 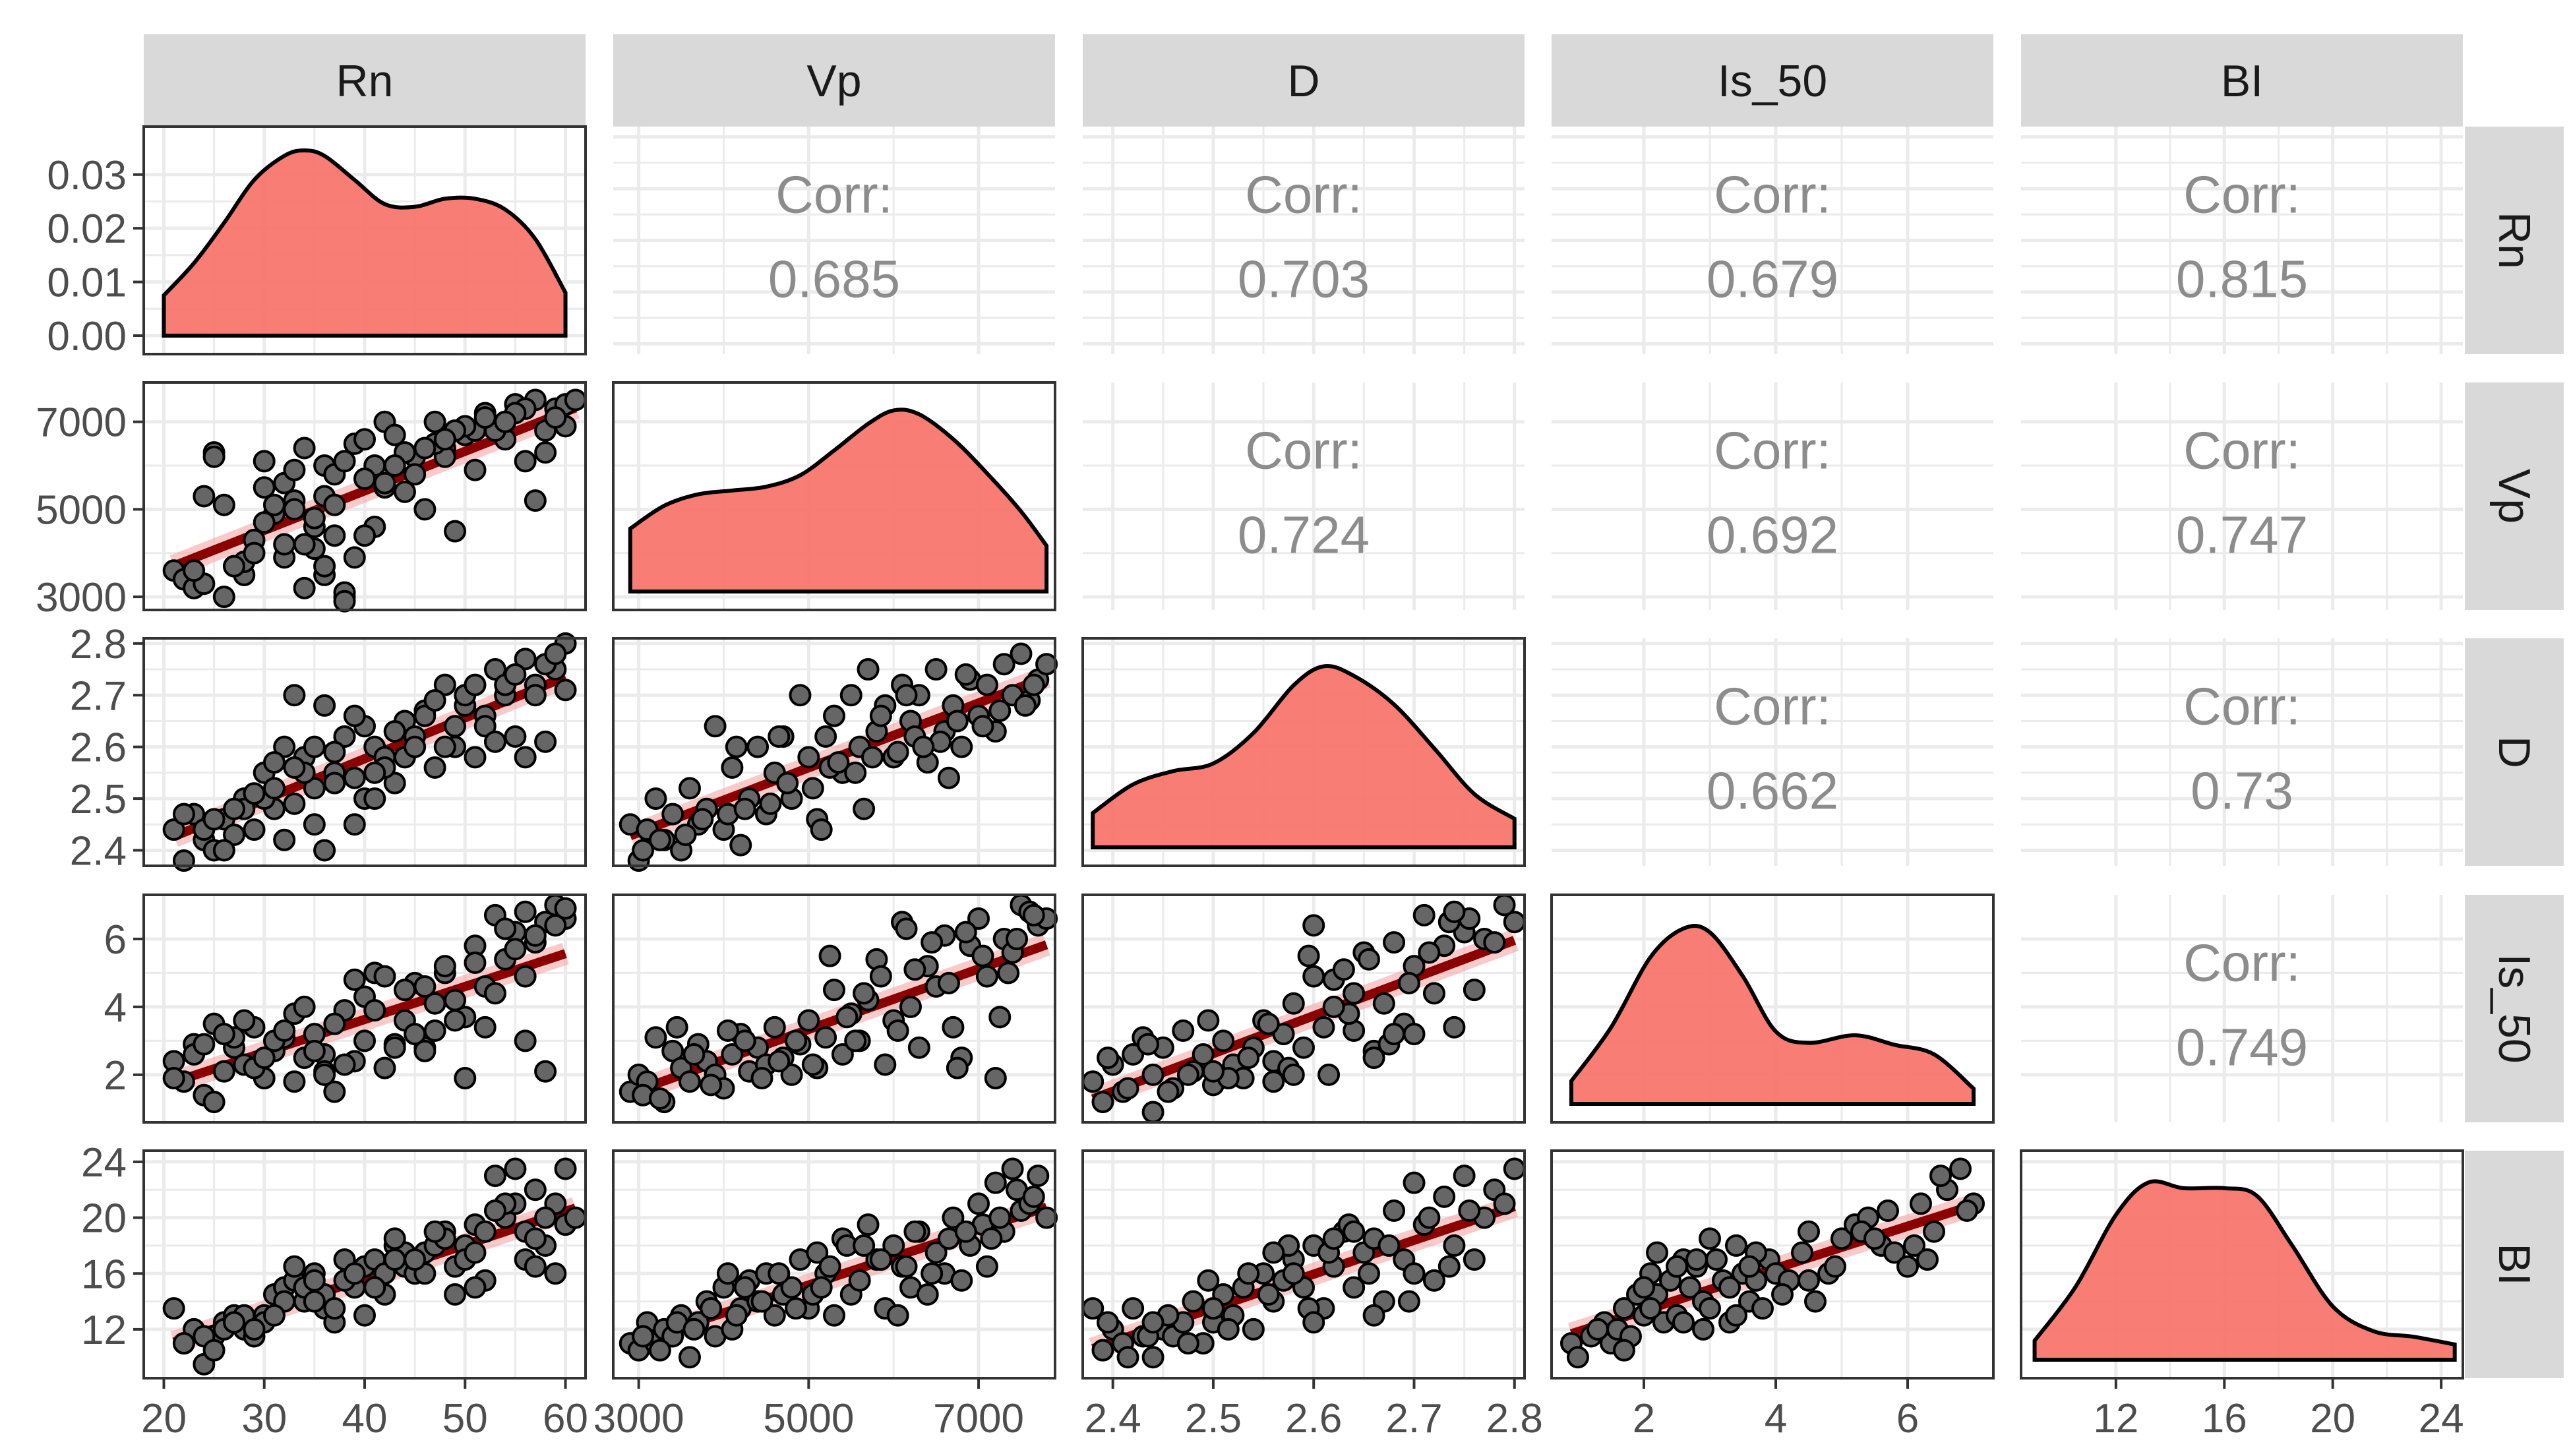 What do you see at coordinates (365, 1418) in the screenshot?
I see `x-tick-label-rn: 40` at bounding box center [365, 1418].